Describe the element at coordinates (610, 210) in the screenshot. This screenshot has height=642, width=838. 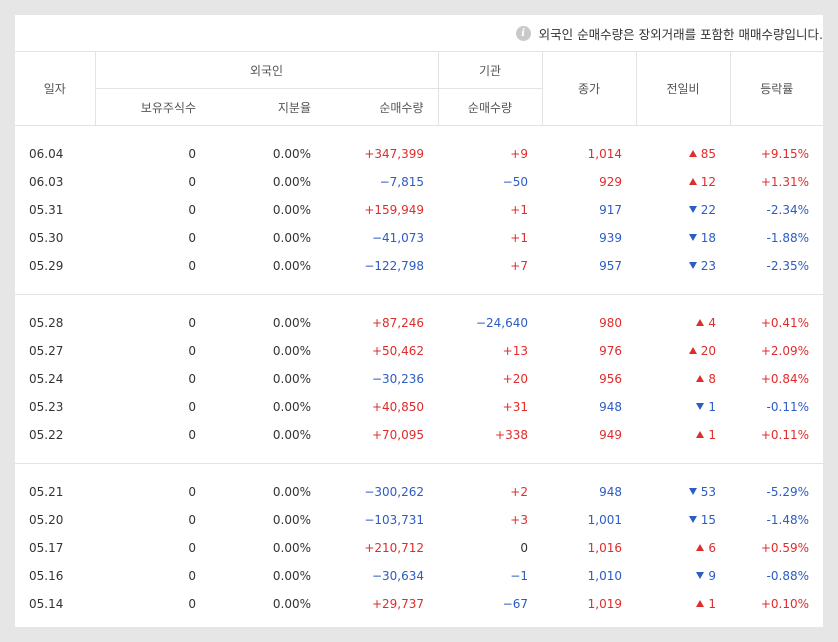
I see `cell-close: 917` at that location.